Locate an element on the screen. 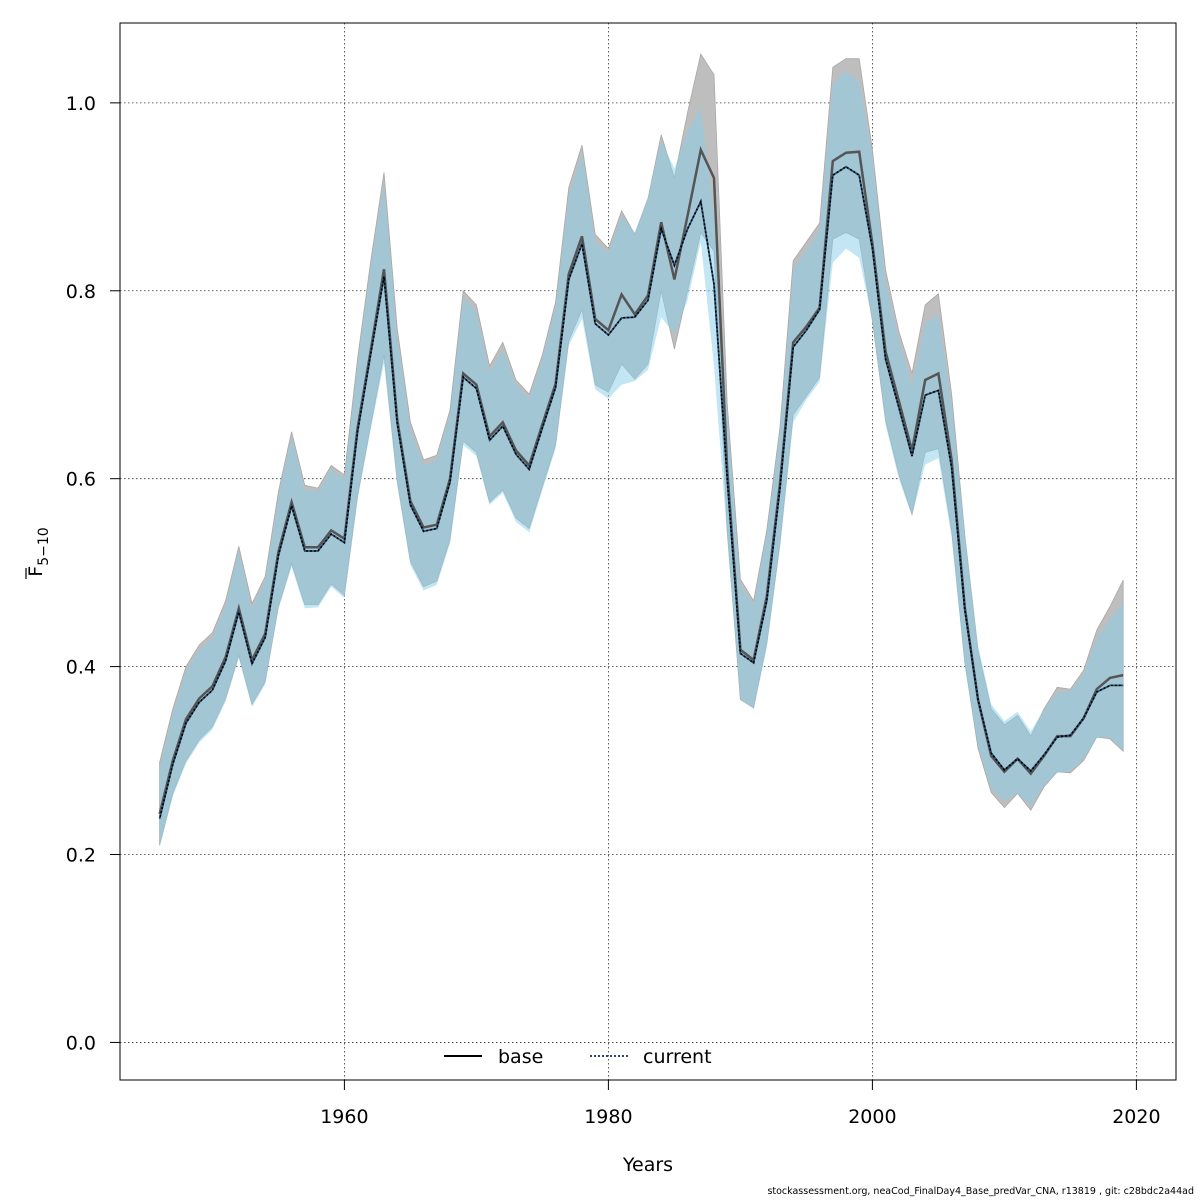  x-axis: 1960 1980 2000 2020 is located at coordinates (740, 1104).